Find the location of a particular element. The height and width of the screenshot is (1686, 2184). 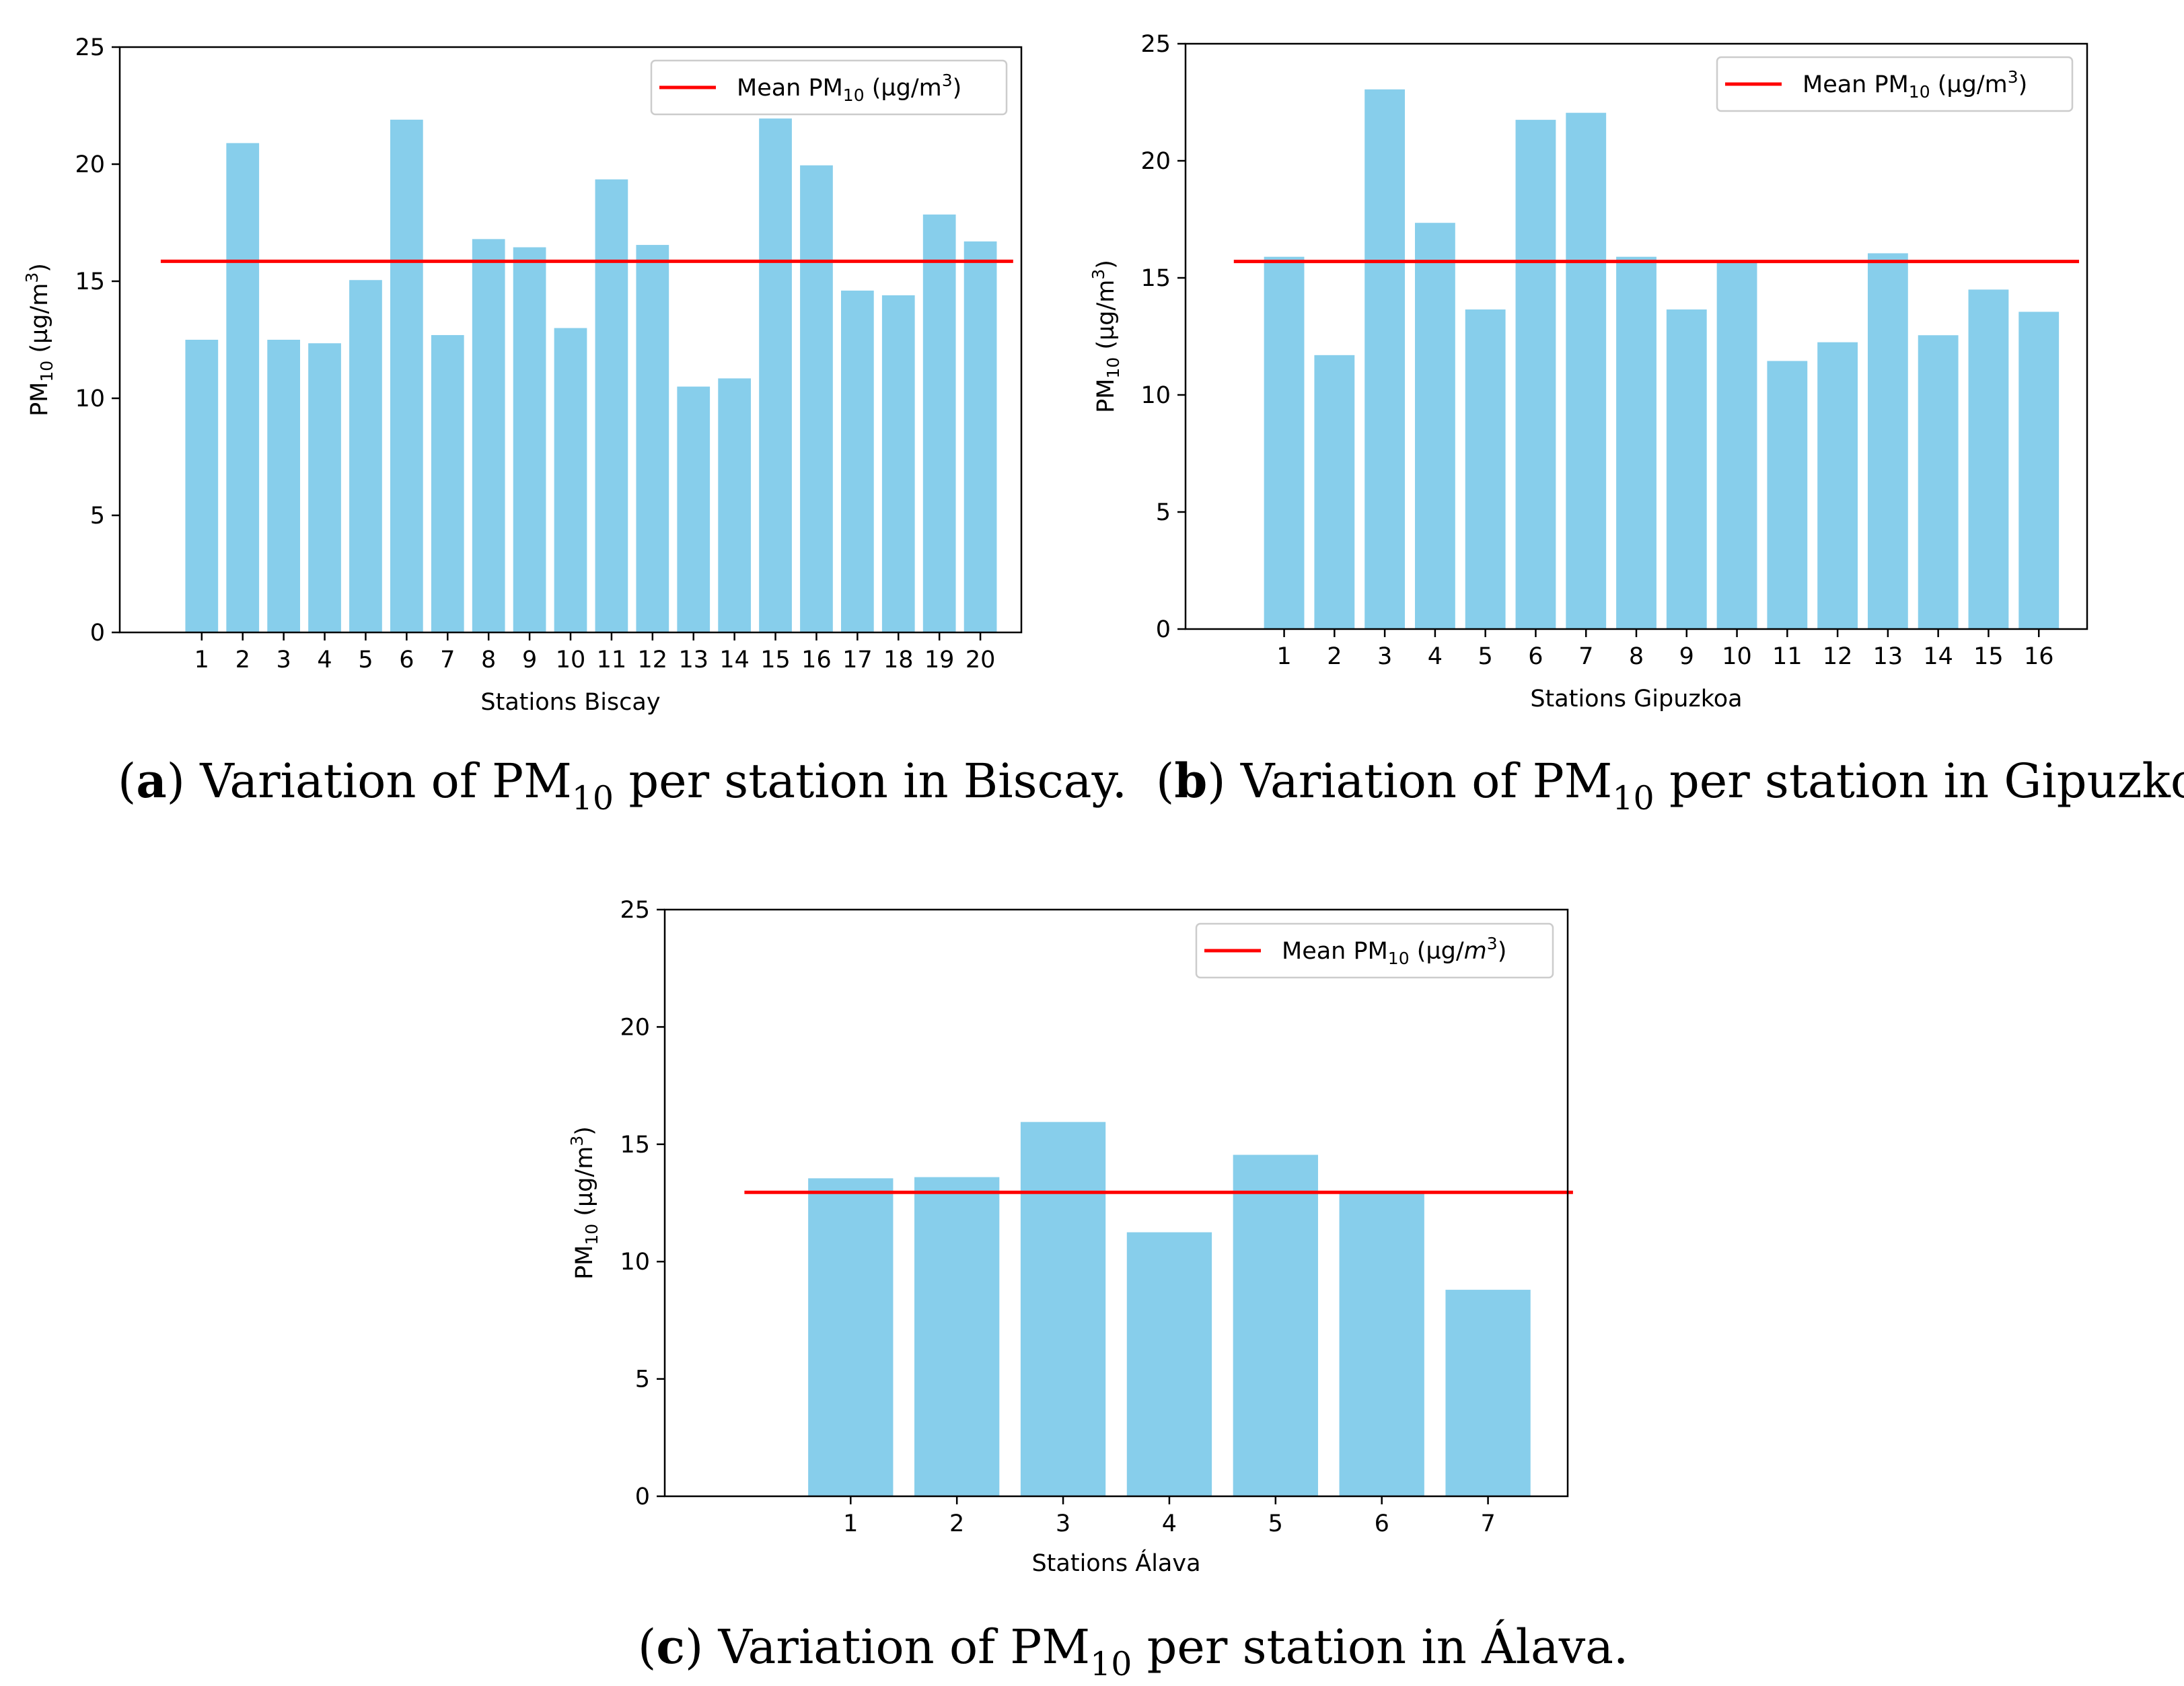

x-tick-label-biscay-7: 7 is located at coordinates (447, 660).